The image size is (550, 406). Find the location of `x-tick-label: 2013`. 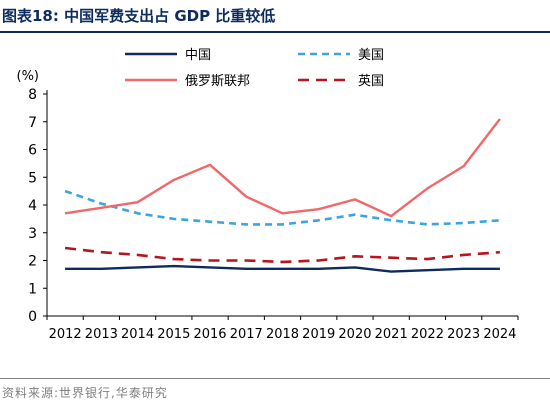

x-tick-label: 2013 is located at coordinates (101, 334).